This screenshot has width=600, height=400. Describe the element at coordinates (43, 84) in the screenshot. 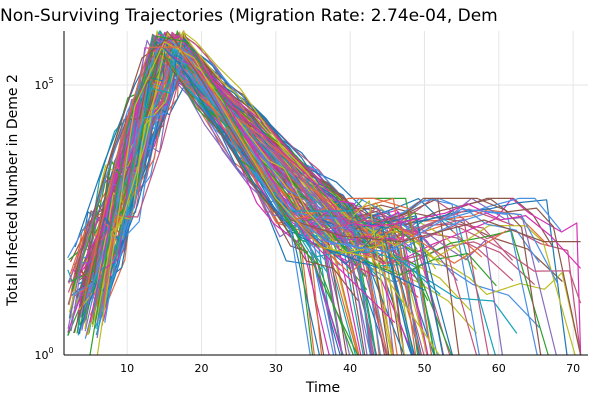

I see `y-tick-label: 10⁵` at that location.